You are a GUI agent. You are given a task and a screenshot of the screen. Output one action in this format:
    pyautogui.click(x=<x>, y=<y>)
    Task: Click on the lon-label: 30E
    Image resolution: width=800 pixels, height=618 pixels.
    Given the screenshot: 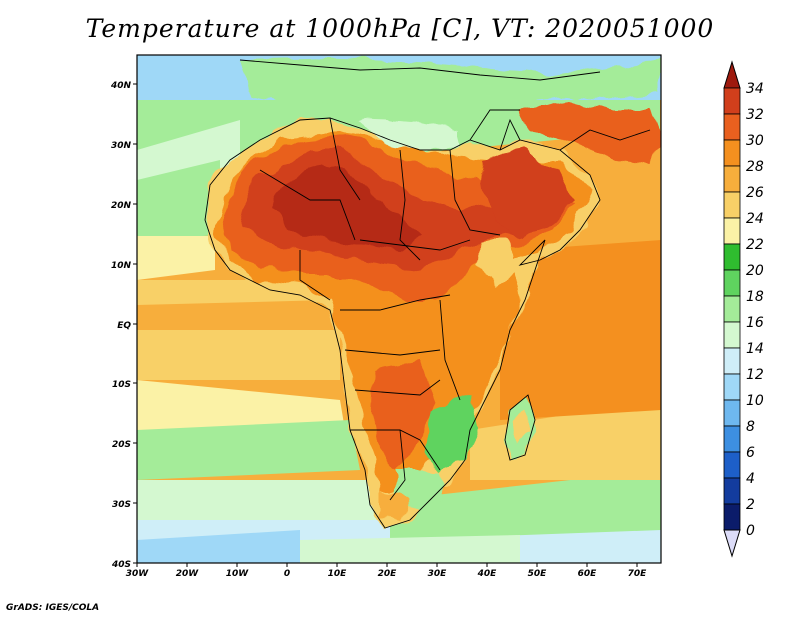 What is the action you would take?
    pyautogui.click(x=438, y=574)
    